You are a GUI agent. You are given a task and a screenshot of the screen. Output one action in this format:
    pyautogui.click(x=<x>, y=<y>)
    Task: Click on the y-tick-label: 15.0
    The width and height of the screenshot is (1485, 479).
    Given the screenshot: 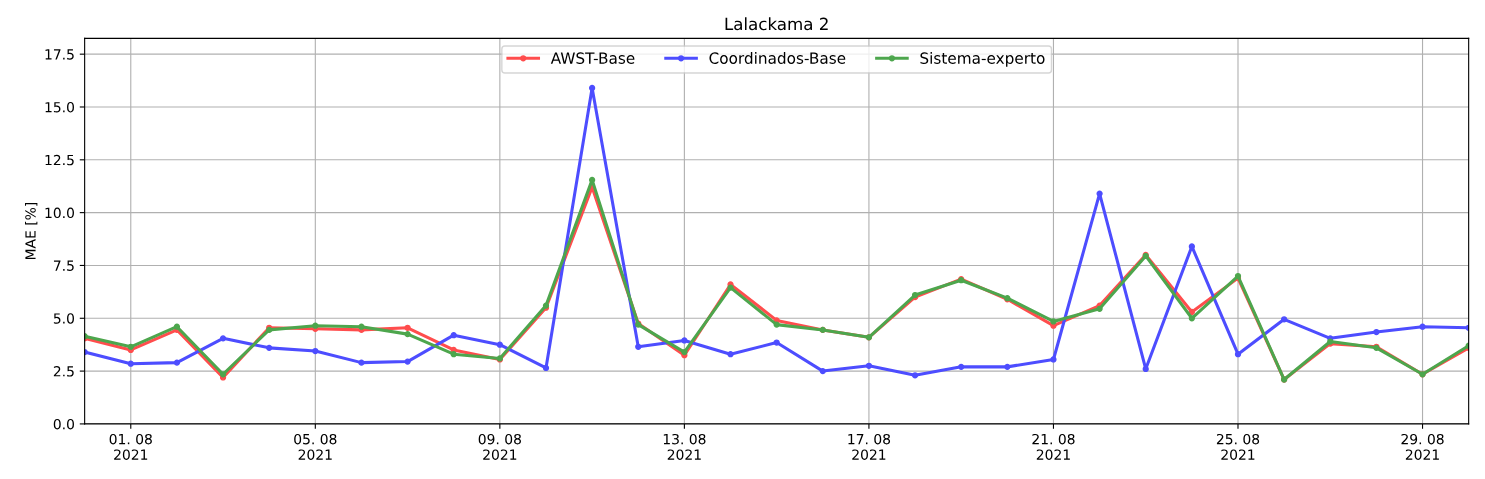 What is the action you would take?
    pyautogui.click(x=59, y=107)
    